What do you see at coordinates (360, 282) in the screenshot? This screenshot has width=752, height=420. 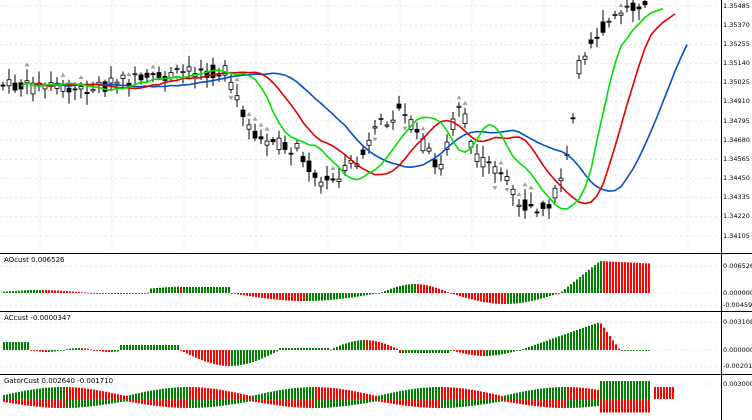 I see `ao-histogram` at bounding box center [360, 282].